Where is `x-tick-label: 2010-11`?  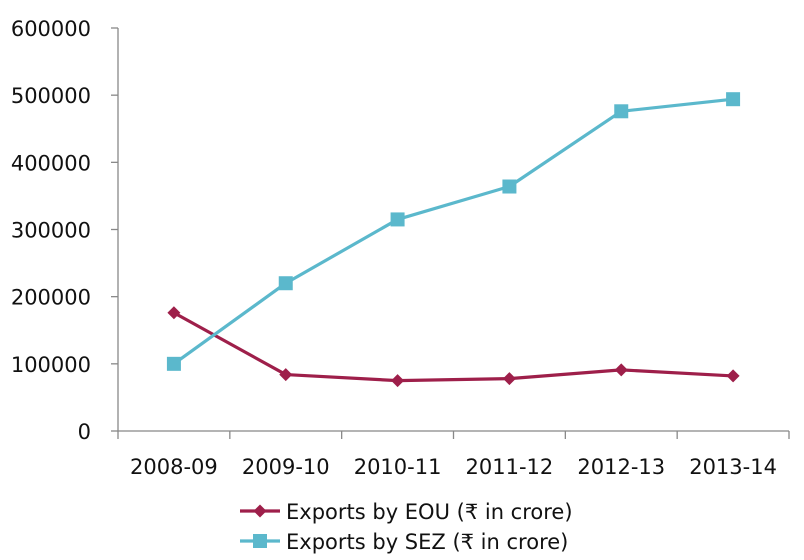
x-tick-label: 2010-11 is located at coordinates (398, 467).